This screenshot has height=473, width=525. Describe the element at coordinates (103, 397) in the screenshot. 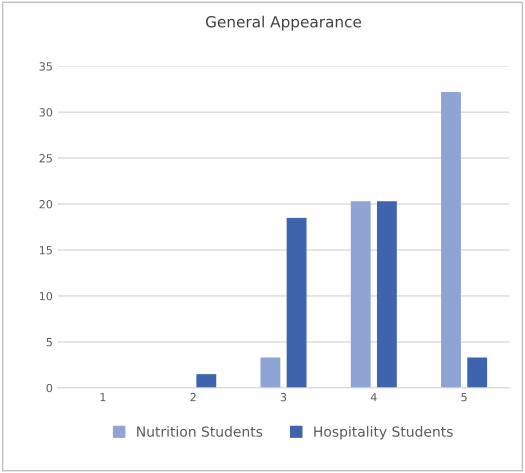

I see `x-tick-label: 1` at that location.